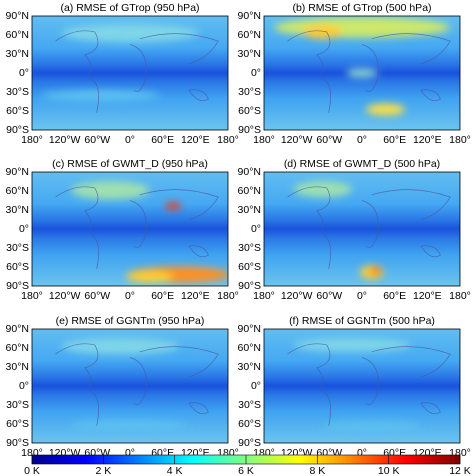 The image size is (474, 476). What do you see at coordinates (32, 470) in the screenshot?
I see `colorbar-label: 0 K` at bounding box center [32, 470].